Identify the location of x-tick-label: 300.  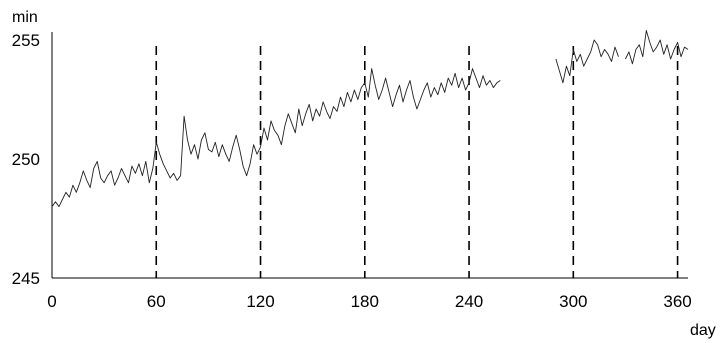
(573, 301).